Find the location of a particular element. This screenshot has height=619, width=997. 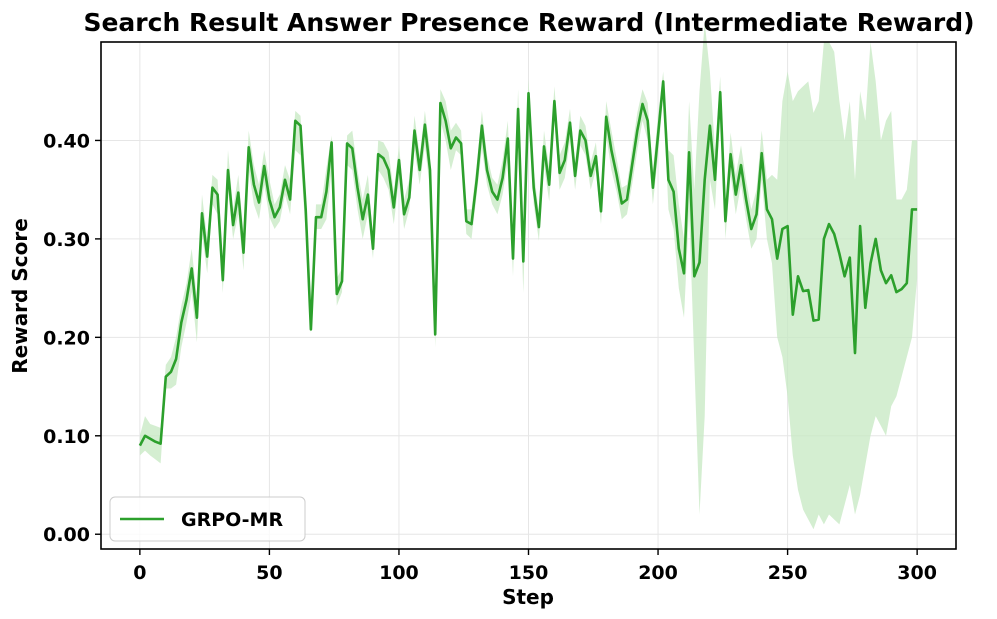

legend-label: GRPO-MR is located at coordinates (232, 520).